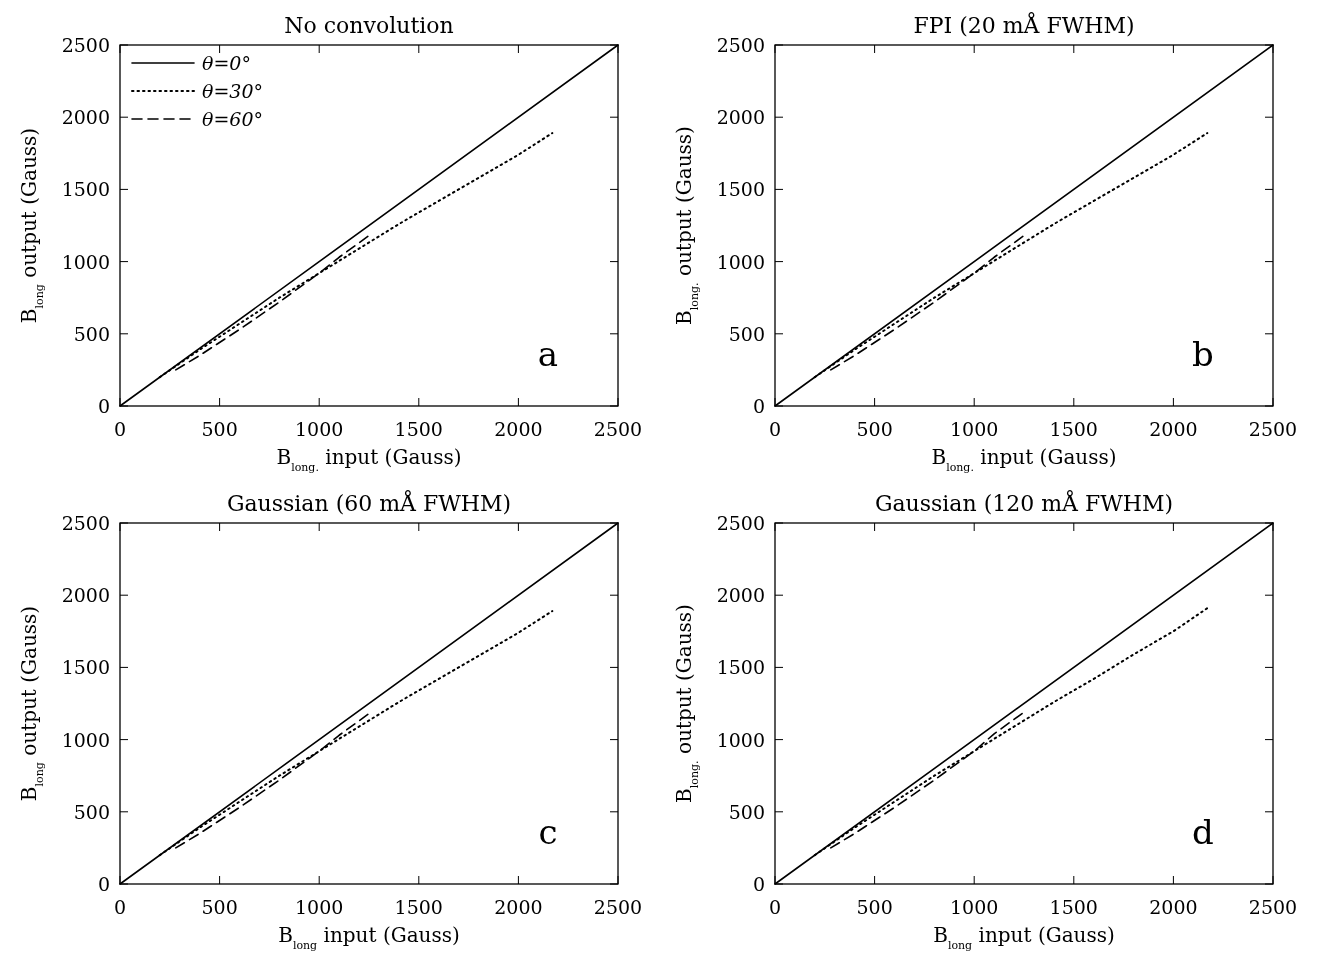  I want to click on chart-title: Gaussian (120 mÅ FWHM), so click(1024, 502).